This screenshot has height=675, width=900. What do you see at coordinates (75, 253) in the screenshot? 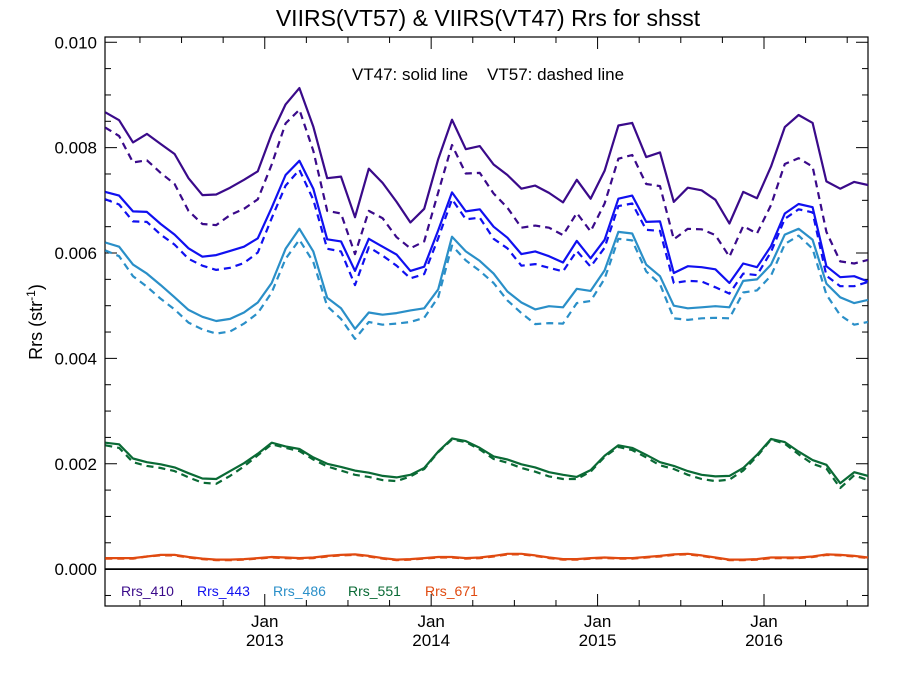
I see `y-tick-label: 0.006` at bounding box center [75, 253].